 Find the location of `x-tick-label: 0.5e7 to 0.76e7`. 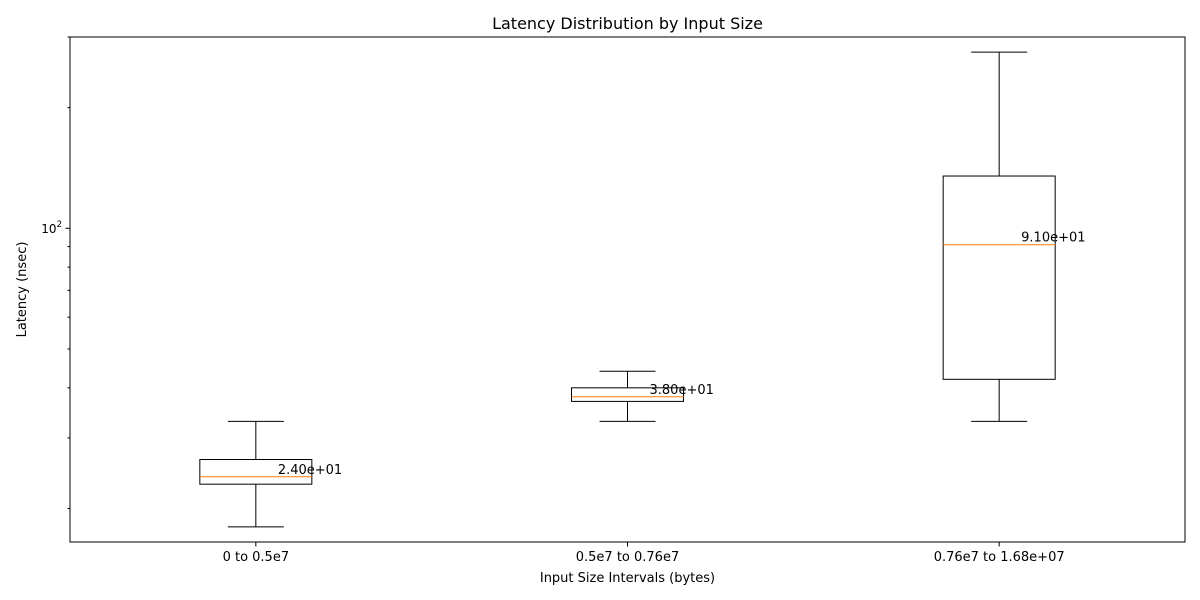

x-tick-label: 0.5e7 to 0.76e7 is located at coordinates (627, 557).